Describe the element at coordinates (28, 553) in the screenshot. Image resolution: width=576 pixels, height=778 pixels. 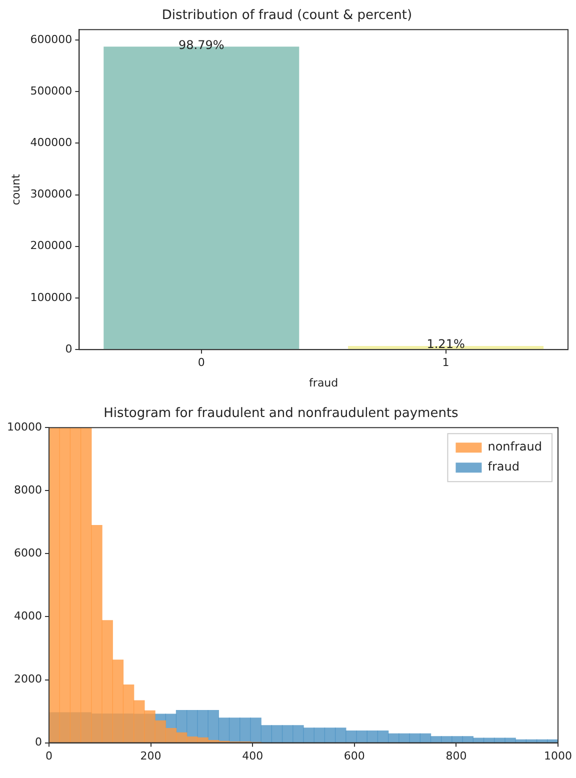
I see `y-tick-label: 6000` at that location.